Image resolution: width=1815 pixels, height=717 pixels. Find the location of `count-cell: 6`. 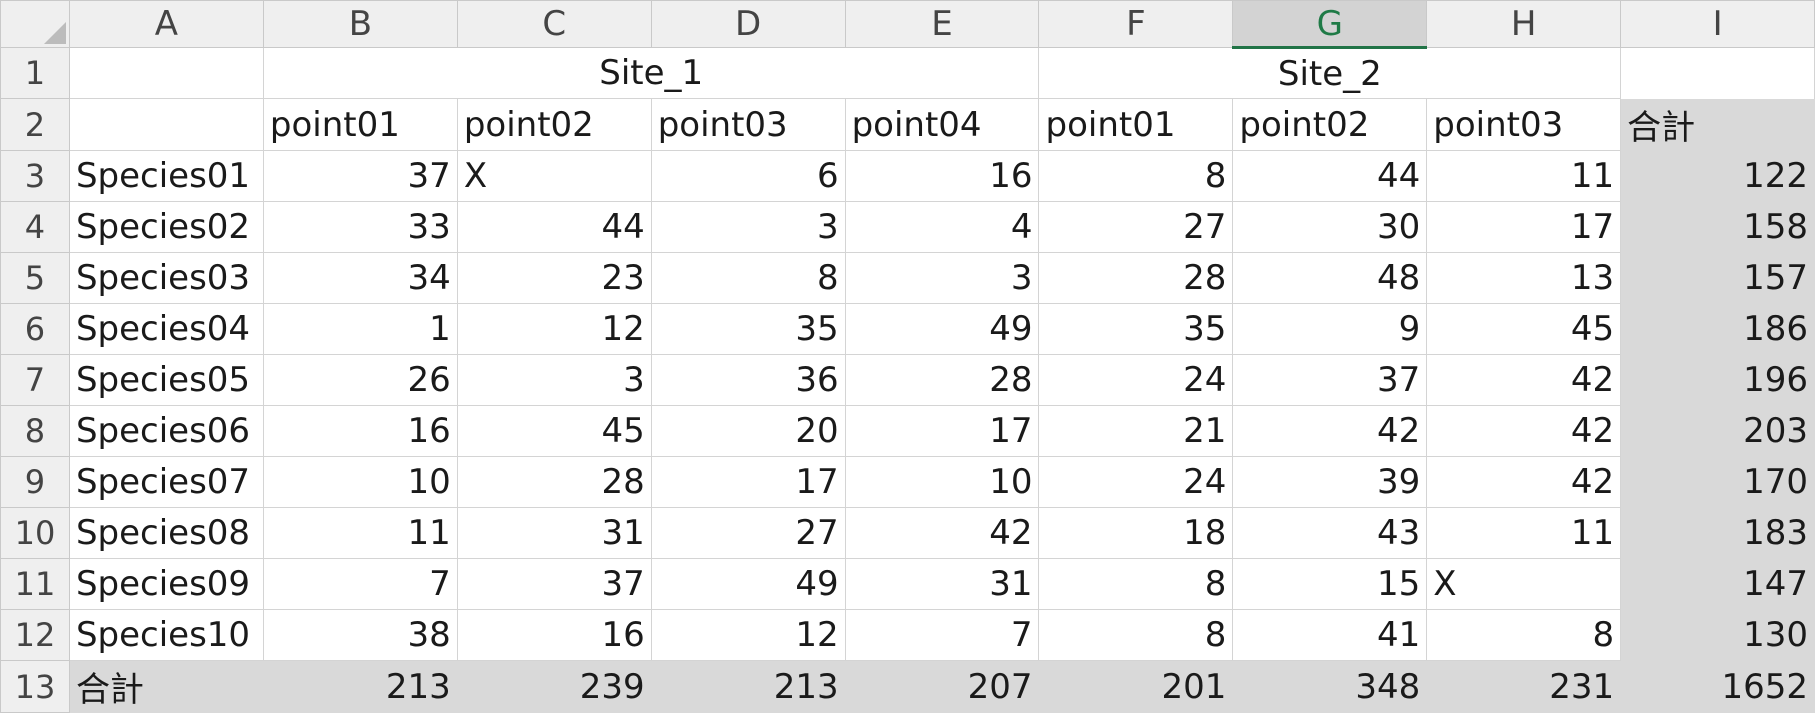

count-cell: 6 is located at coordinates (748, 176).